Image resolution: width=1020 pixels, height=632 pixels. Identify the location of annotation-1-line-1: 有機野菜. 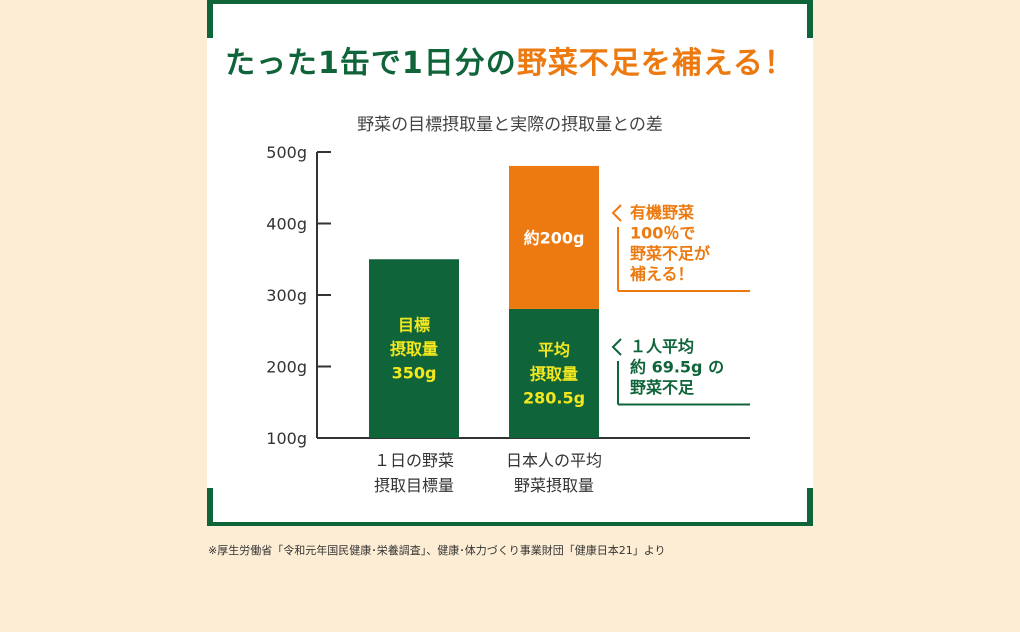
(662, 212).